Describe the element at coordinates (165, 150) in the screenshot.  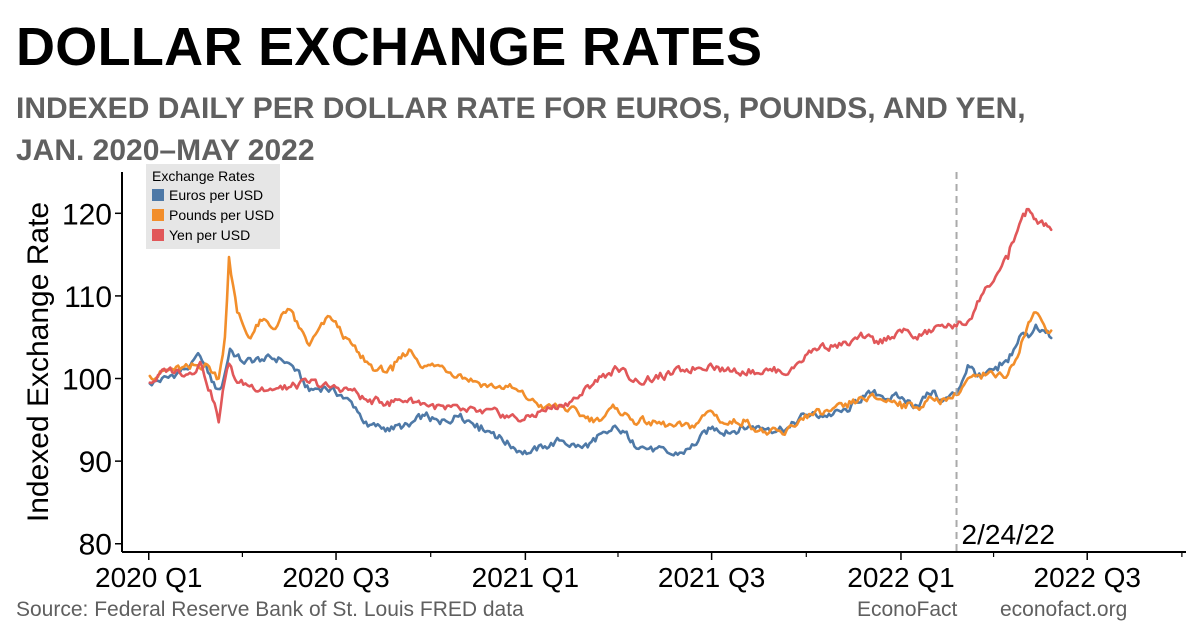
I see `subtitle-line-2: JAN. 2020–MAY 2022` at that location.